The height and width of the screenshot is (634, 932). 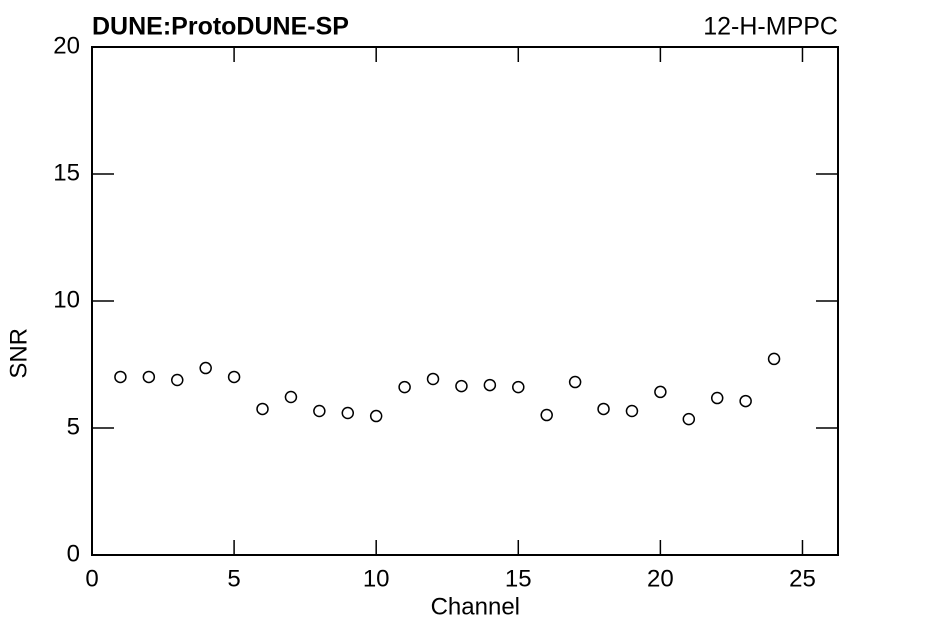 What do you see at coordinates (66, 299) in the screenshot?
I see `y-tick-label: 10` at bounding box center [66, 299].